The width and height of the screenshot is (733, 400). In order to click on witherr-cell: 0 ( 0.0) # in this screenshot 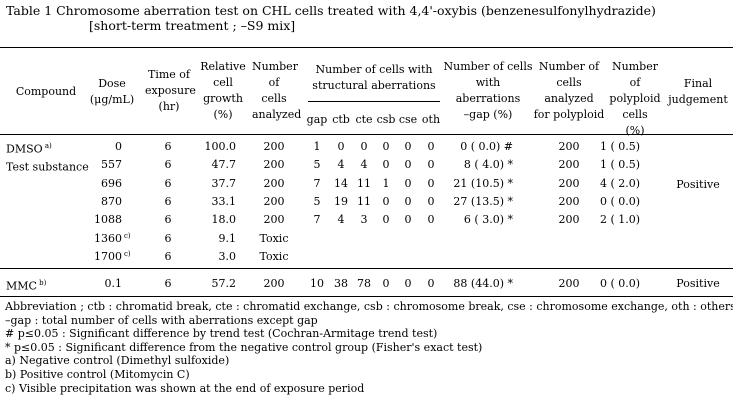, I will do `click(486, 146)`.